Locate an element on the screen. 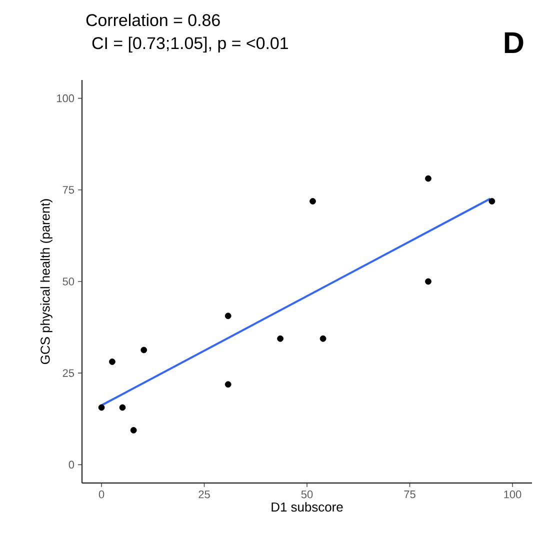 This screenshot has width=545, height=541. y-axis-title: GCS physical health (parent) is located at coordinates (46, 281).